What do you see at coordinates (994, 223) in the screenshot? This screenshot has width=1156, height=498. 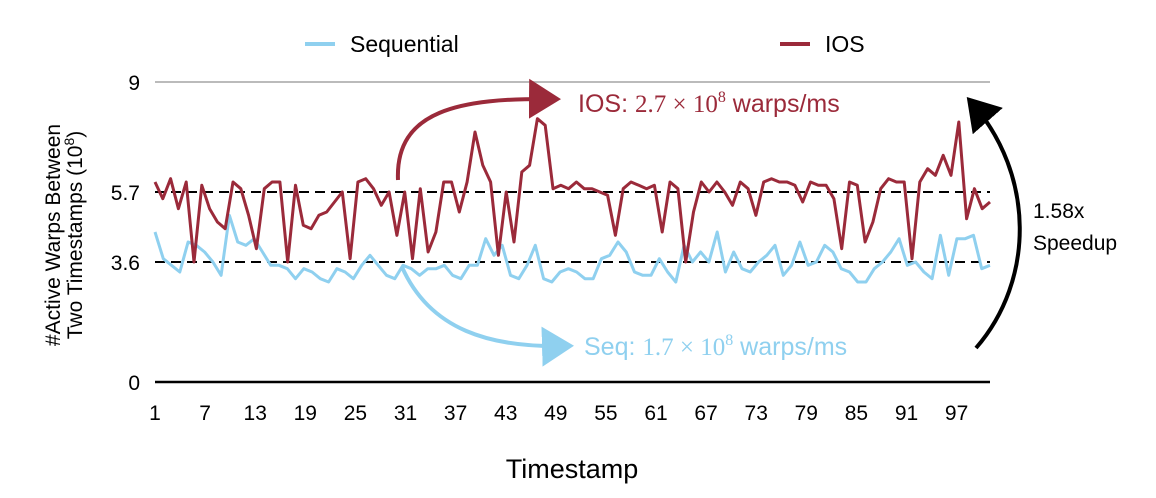 I see `speedup-arrow` at bounding box center [994, 223].